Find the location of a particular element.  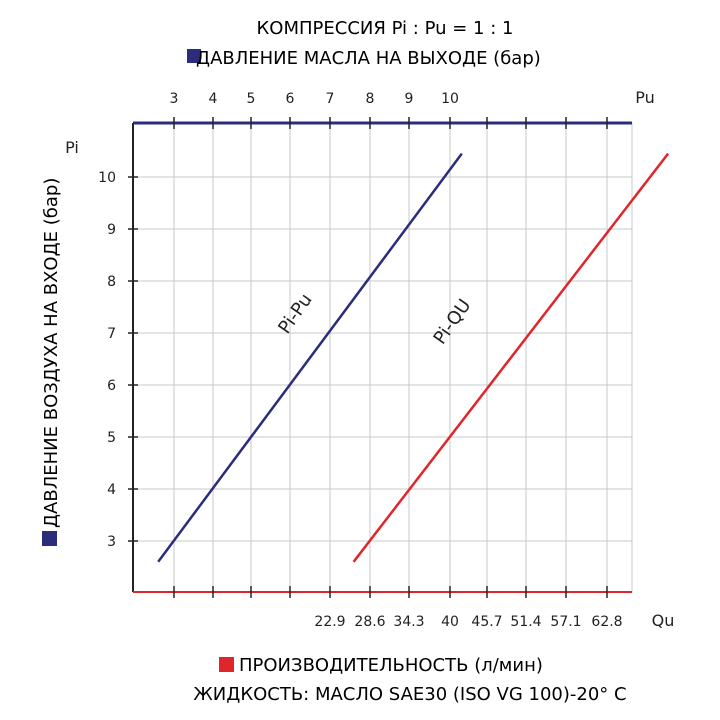

chart-title: КОМПРЕССИЯ Pi : Pu = 1 : 1 is located at coordinates (385, 28).